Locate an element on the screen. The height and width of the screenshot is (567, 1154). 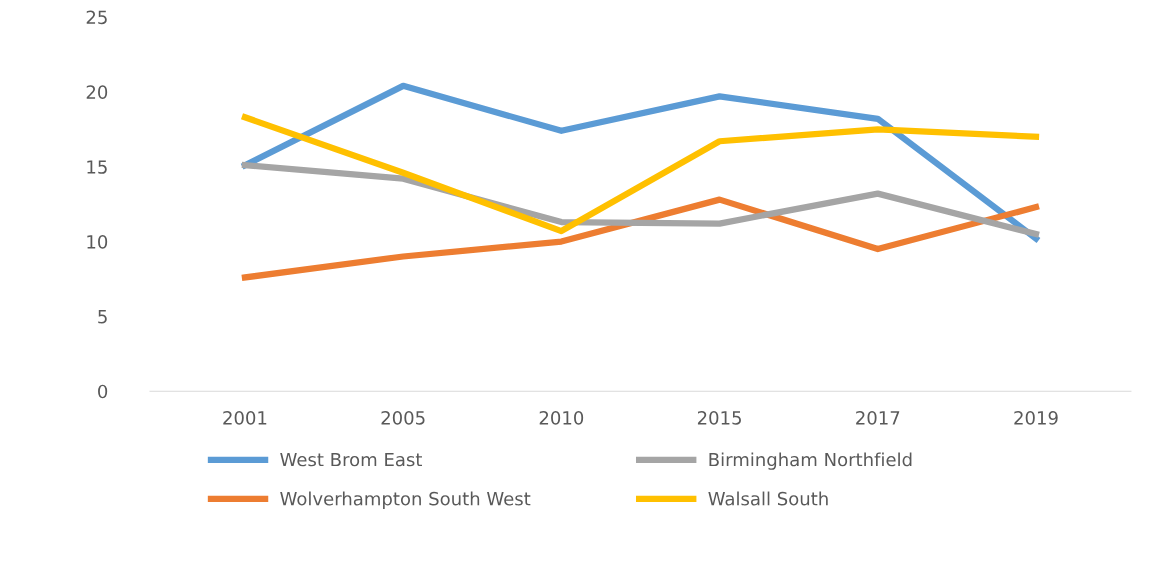
legend-label: West Brom East is located at coordinates (351, 459).